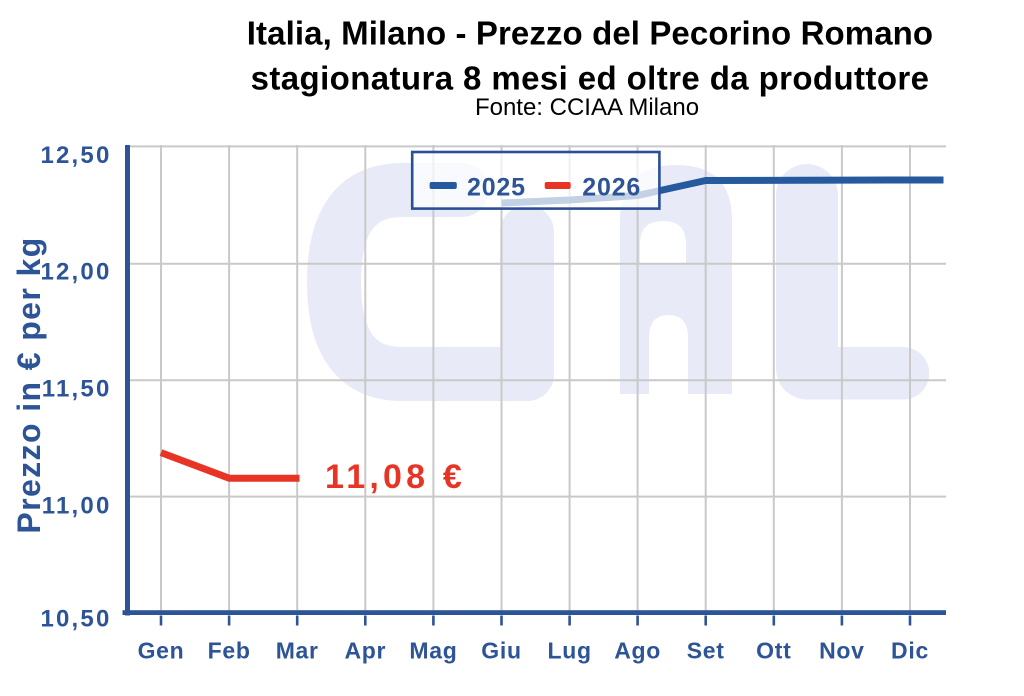  Describe the element at coordinates (496, 188) in the screenshot. I see `svg-text: 2025` at that location.